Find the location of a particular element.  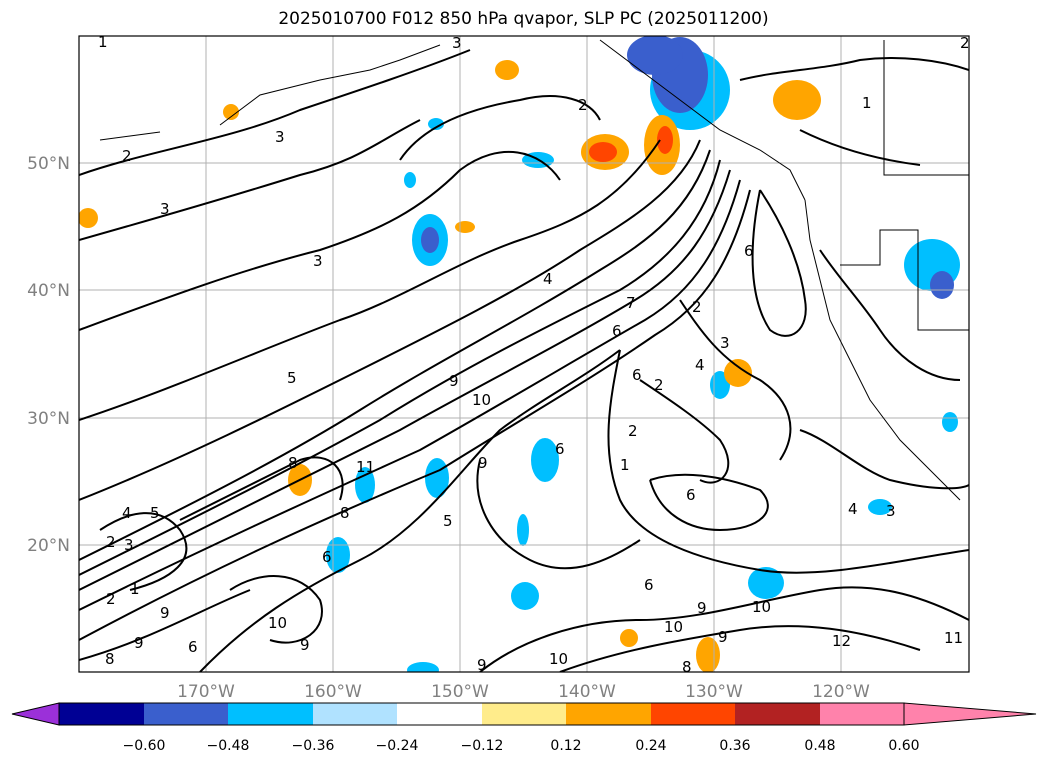

longitude-labels: 170°W 160°W 150°W 140°W 130°W 120°W is located at coordinates (523, 692).